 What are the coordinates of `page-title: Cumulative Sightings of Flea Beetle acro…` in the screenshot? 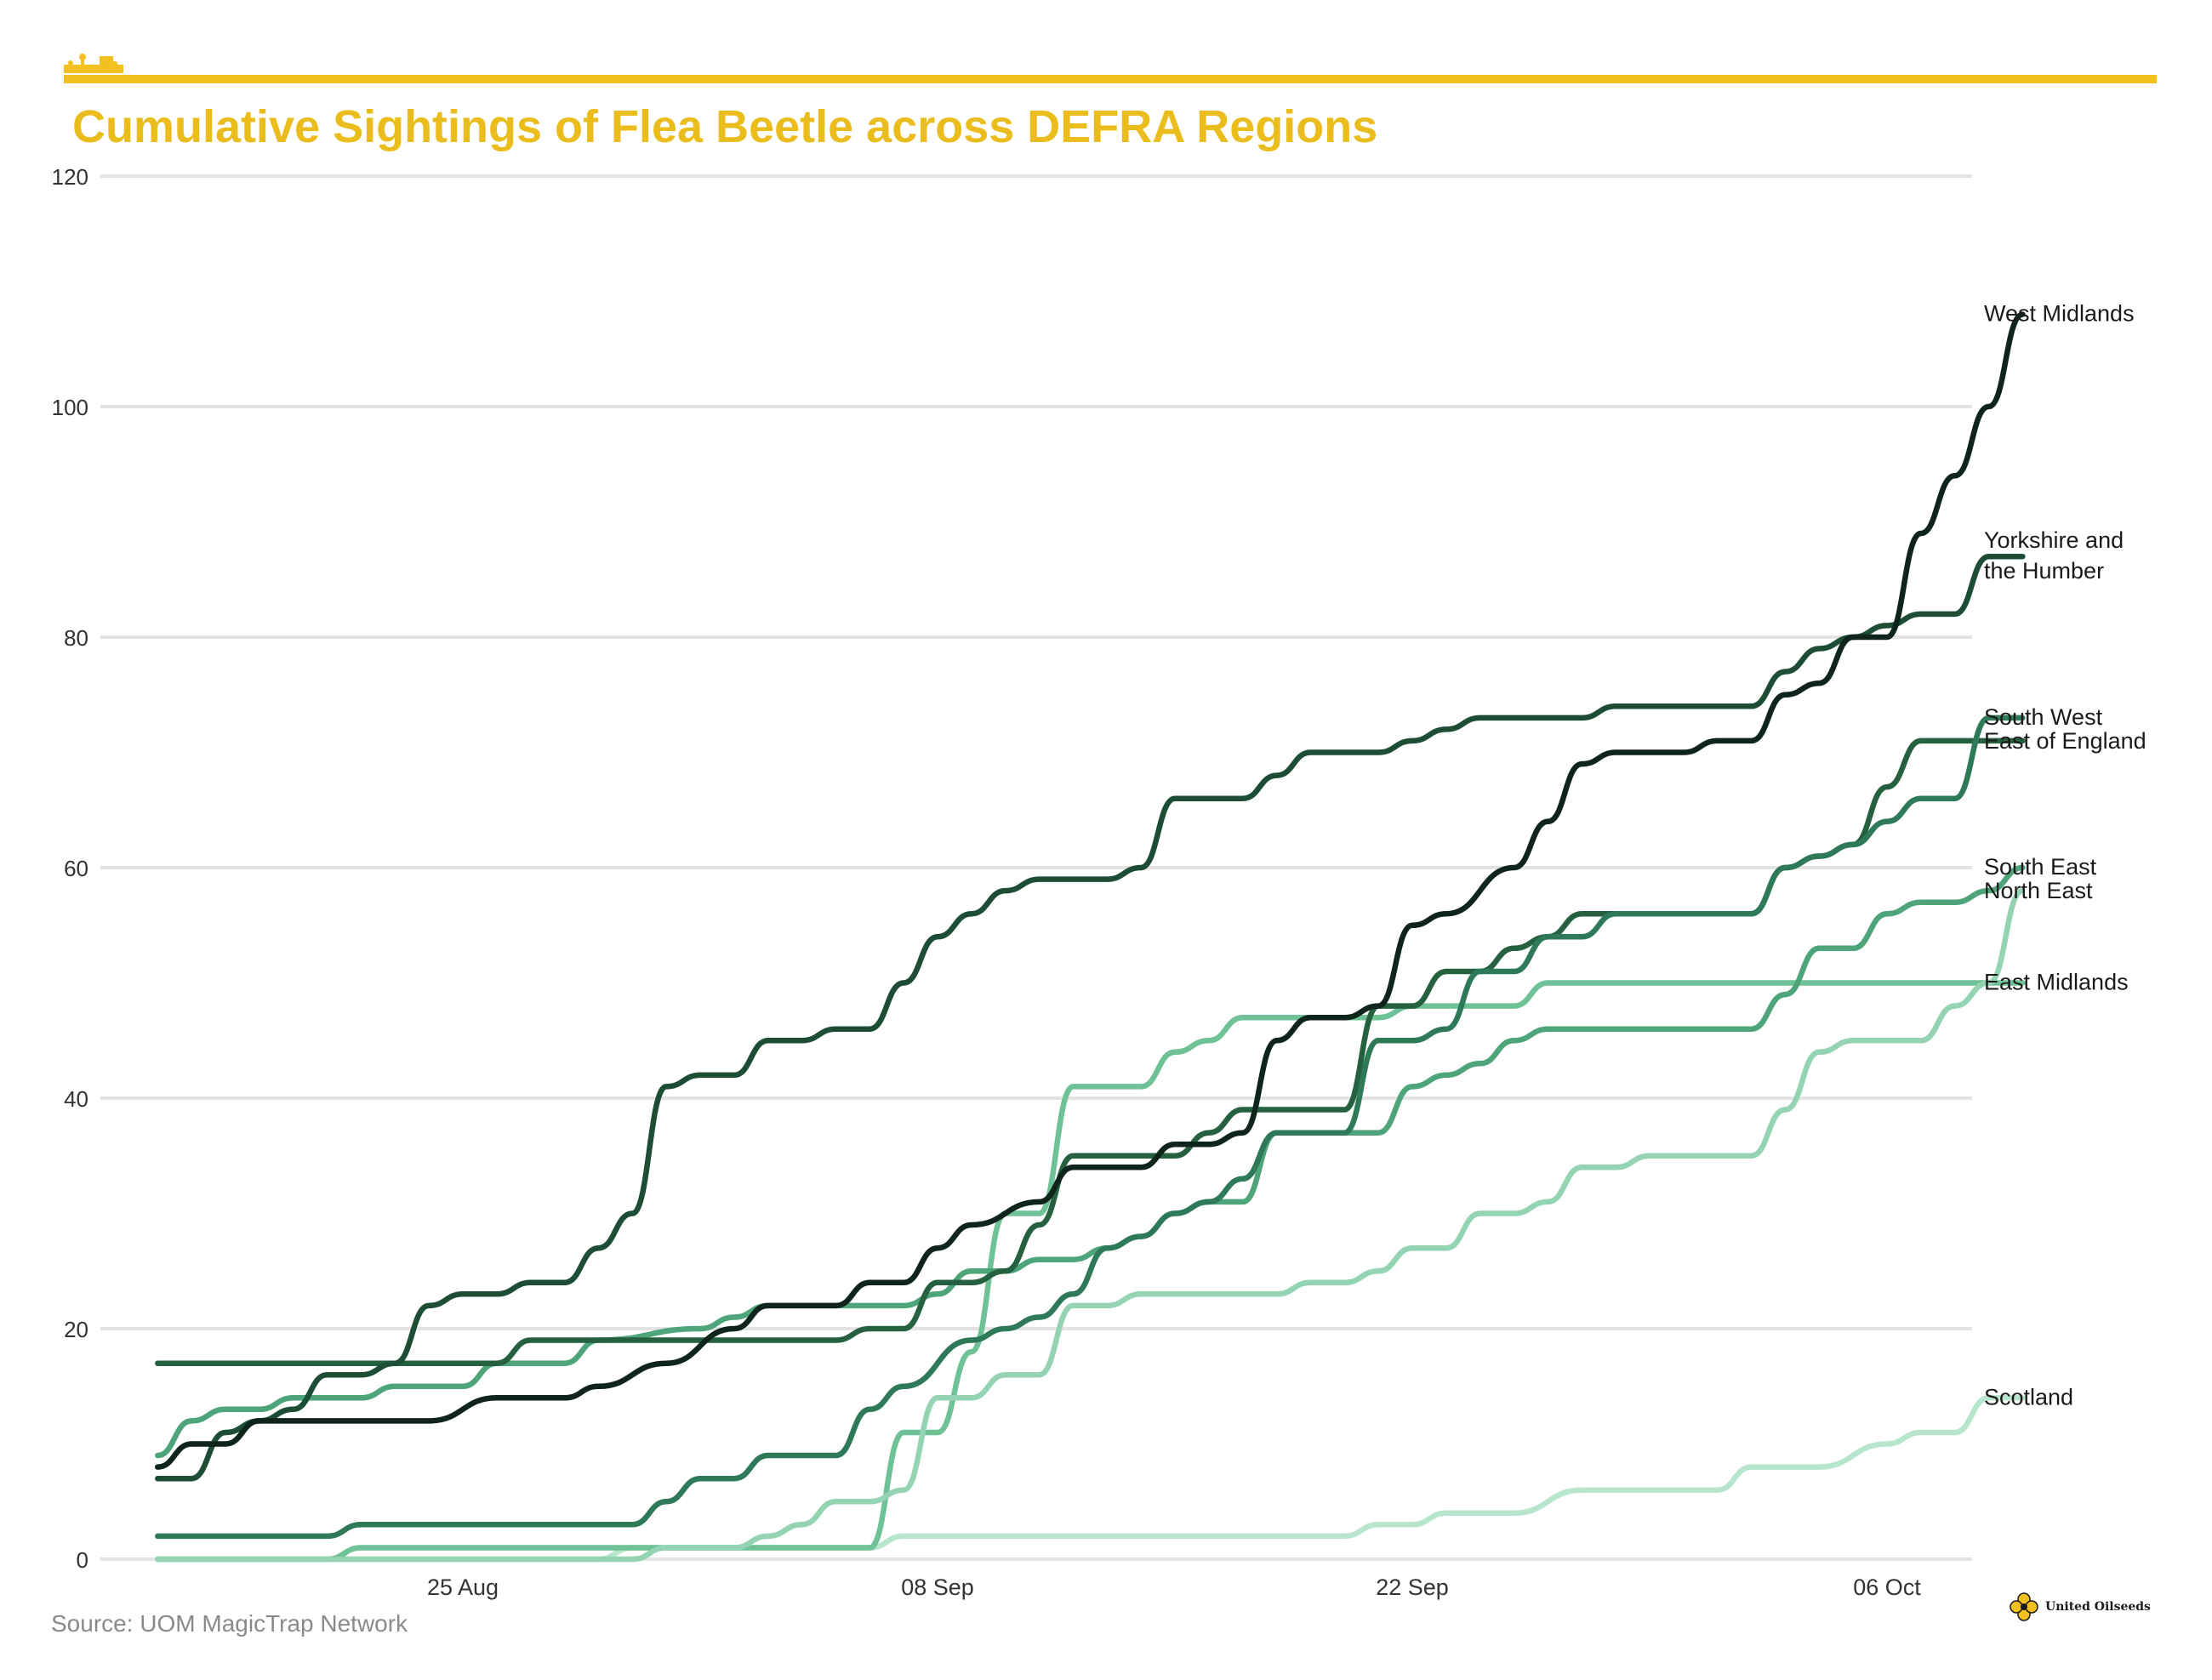 It's located at (725, 126).